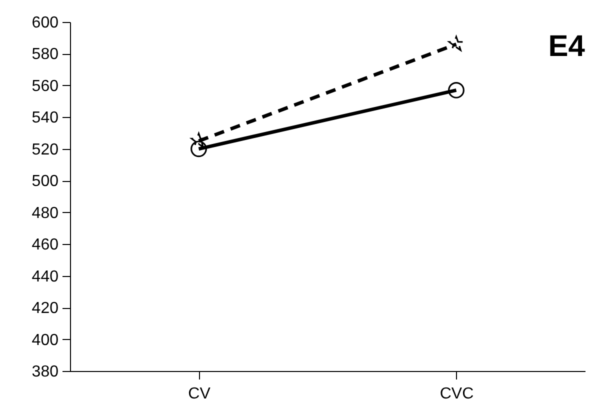 The image size is (599, 409). Describe the element at coordinates (45, 309) in the screenshot. I see `y-tick-label: 420` at that location.